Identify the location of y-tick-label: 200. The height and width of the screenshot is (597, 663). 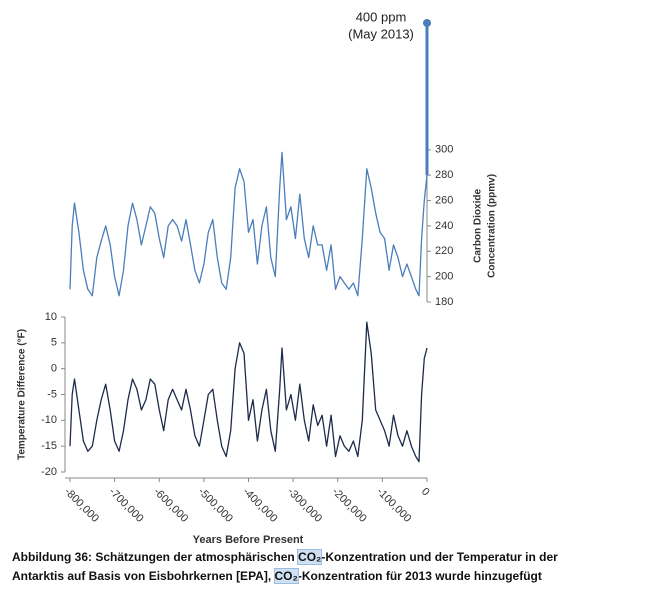
(444, 277).